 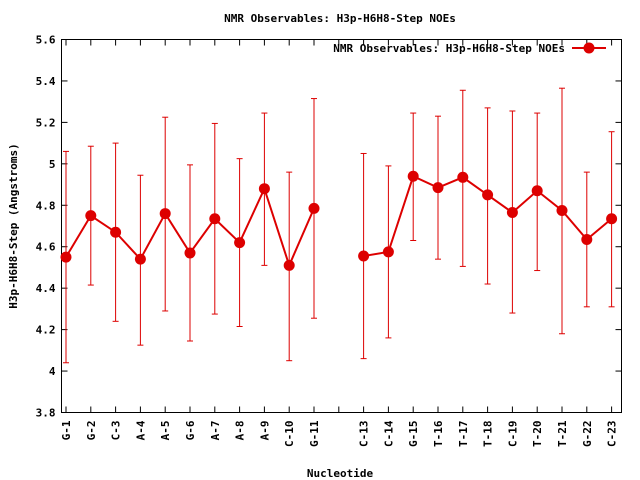 What do you see at coordinates (52, 164) in the screenshot?
I see `y-tick-label: 5` at bounding box center [52, 164].